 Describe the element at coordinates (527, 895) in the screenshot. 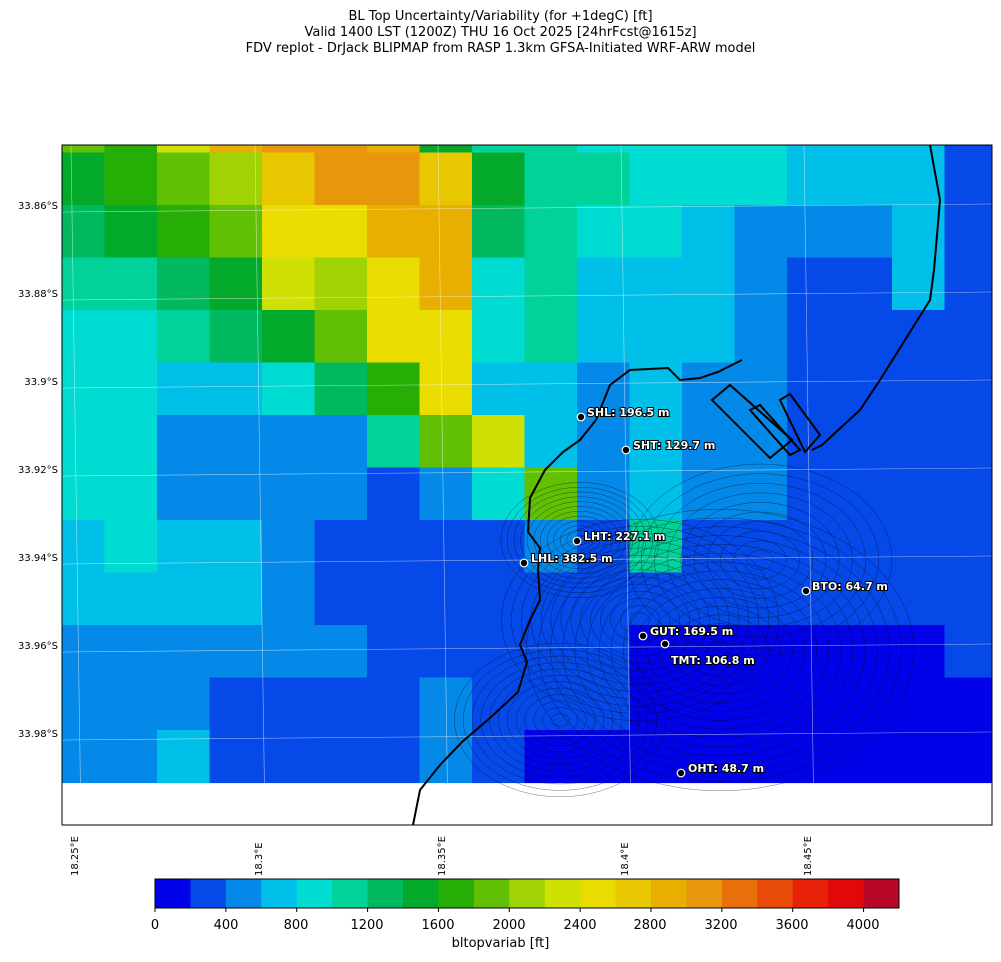

I see `colorbar` at that location.